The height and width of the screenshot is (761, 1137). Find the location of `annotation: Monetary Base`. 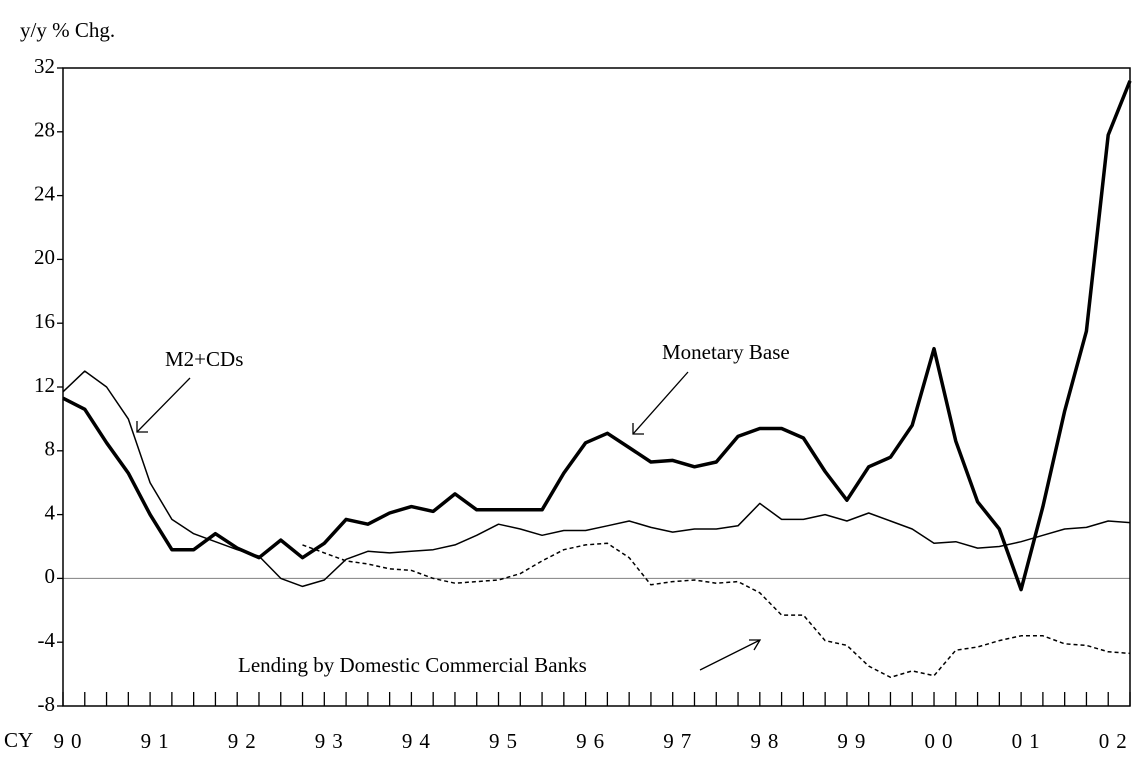

annotation: Monetary Base is located at coordinates (726, 352).